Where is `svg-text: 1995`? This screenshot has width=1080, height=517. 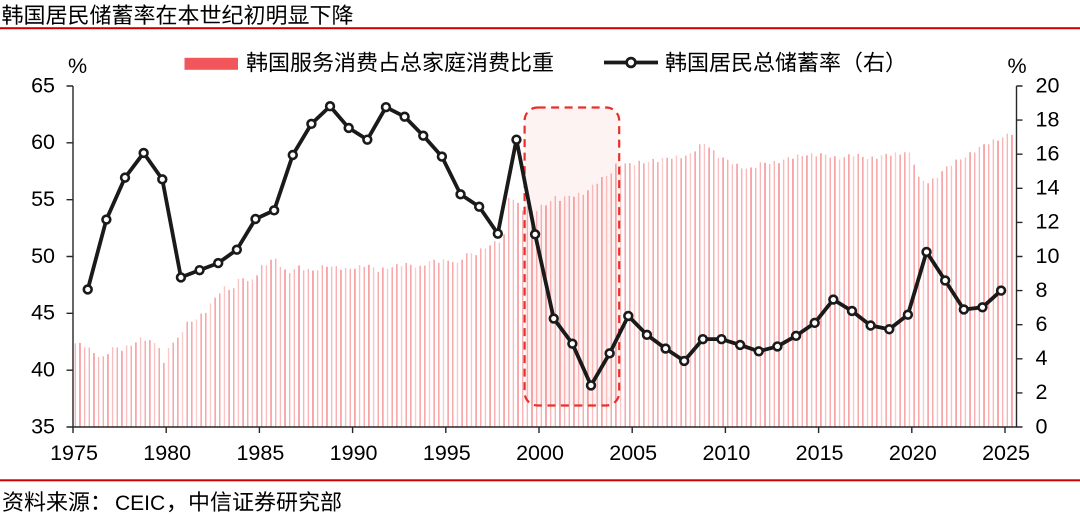
svg-text: 1995 is located at coordinates (447, 453).